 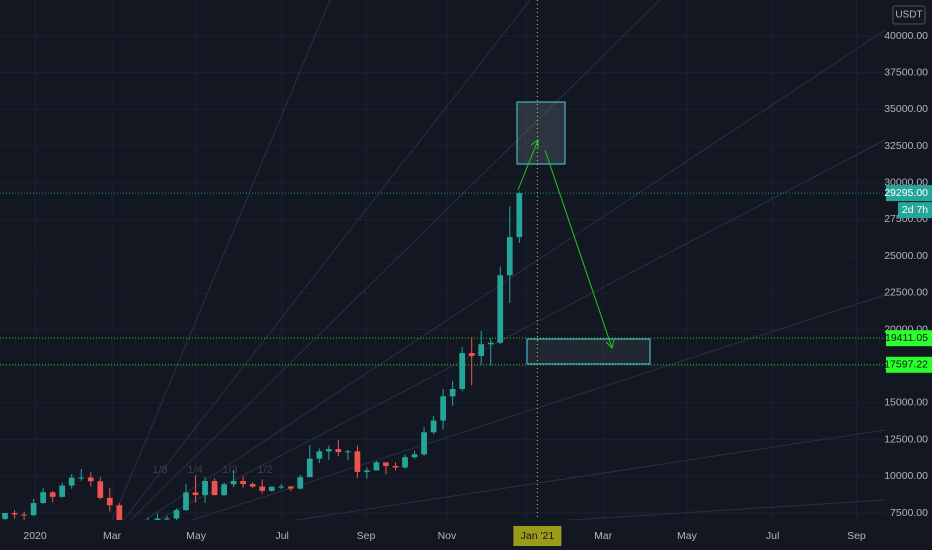 I want to click on price-axis, so click(x=908, y=275).